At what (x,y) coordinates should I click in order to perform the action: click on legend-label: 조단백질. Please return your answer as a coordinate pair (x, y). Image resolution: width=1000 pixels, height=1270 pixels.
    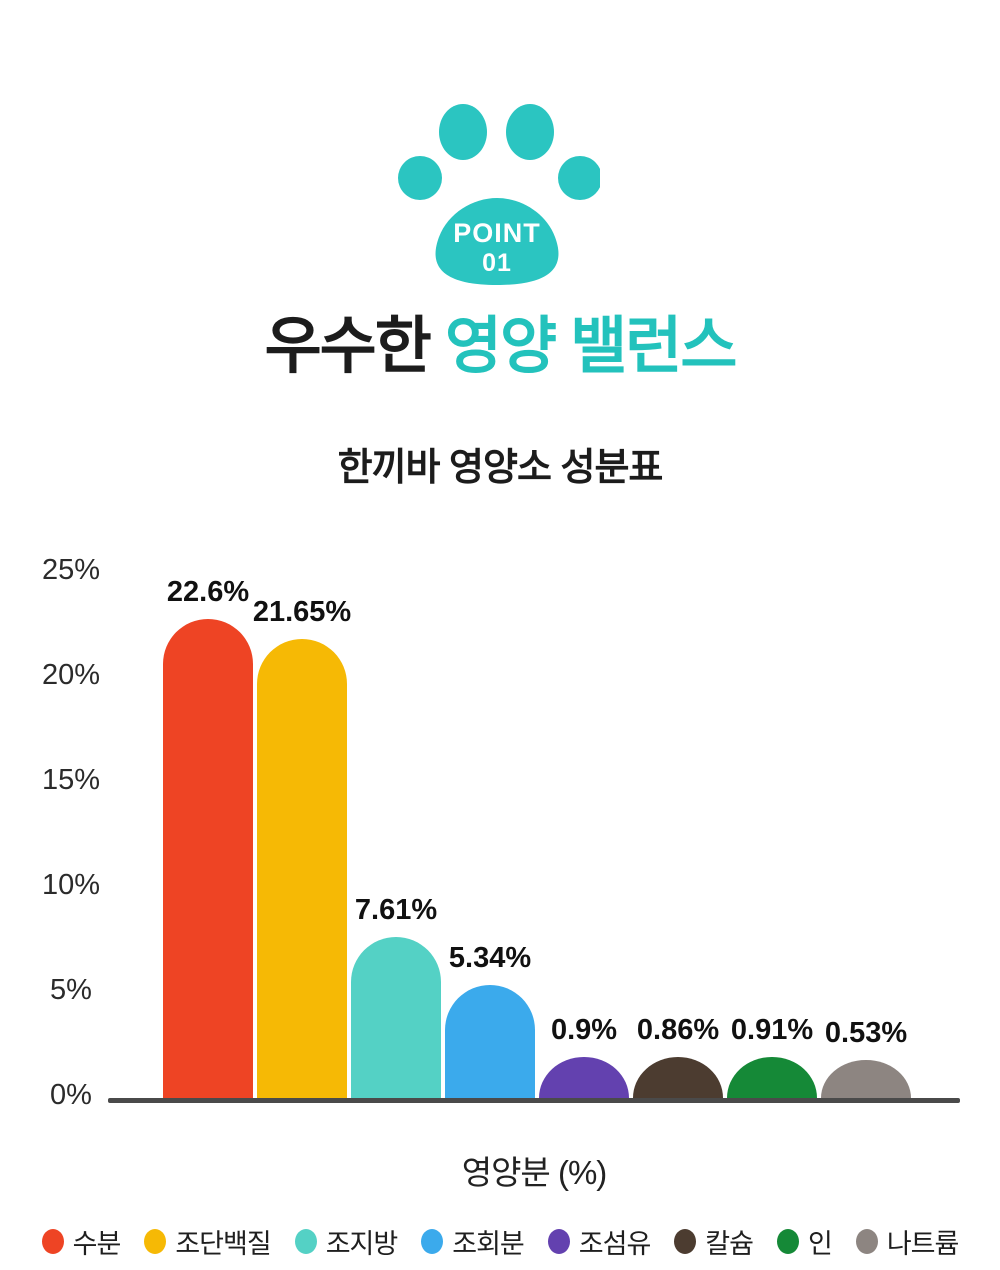
    Looking at the image, I should click on (223, 1244).